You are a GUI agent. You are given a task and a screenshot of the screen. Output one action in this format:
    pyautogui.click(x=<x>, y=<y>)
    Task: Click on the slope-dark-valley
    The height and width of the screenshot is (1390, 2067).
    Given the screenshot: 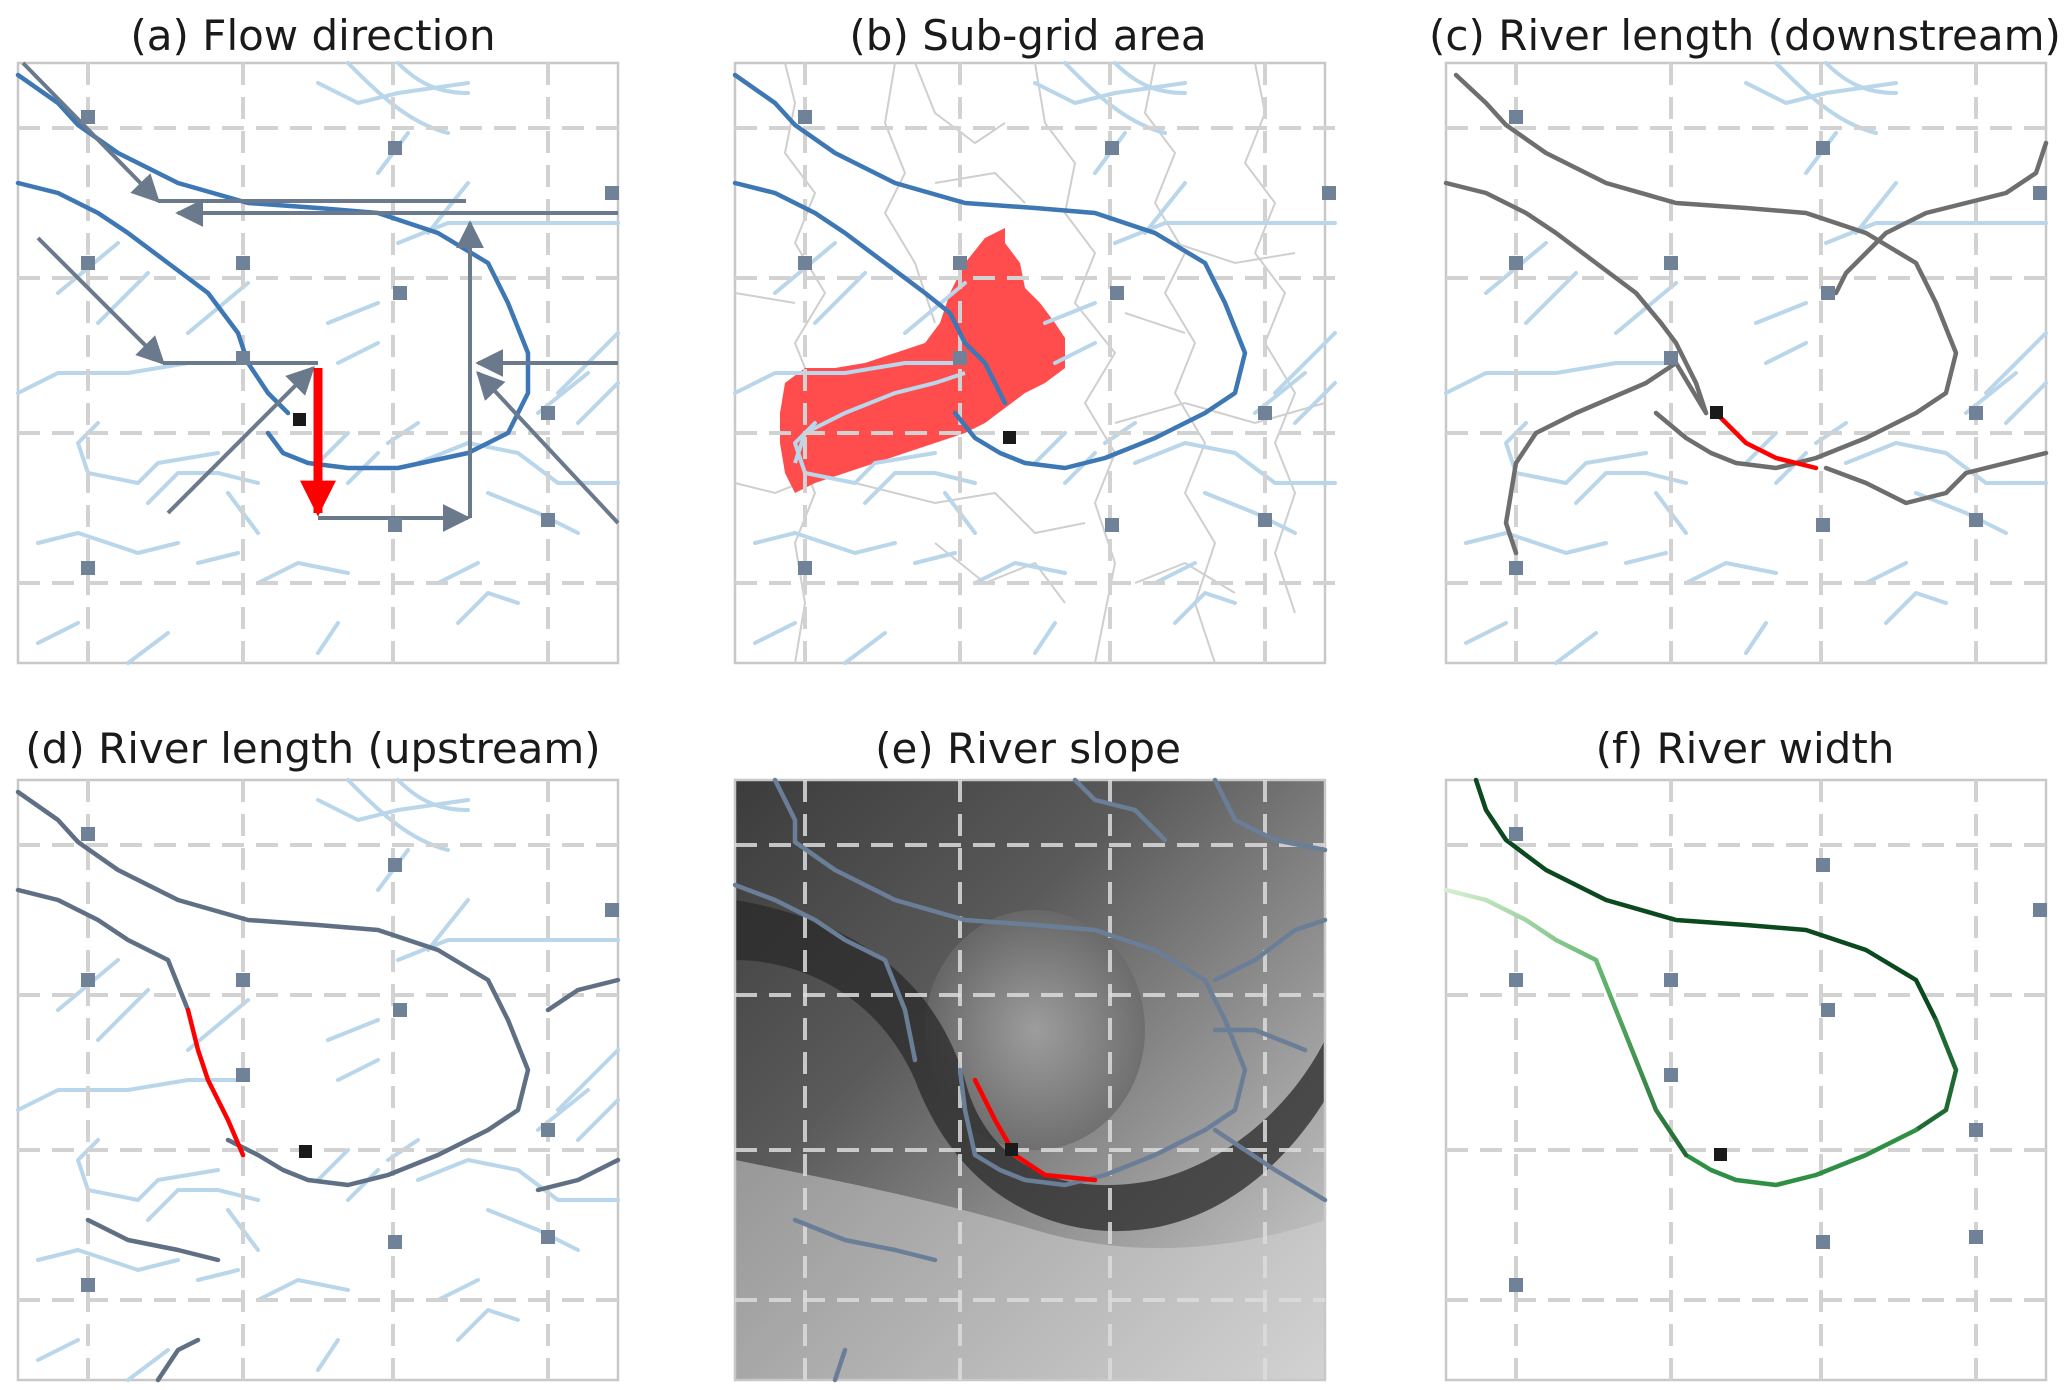 What is the action you would take?
    pyautogui.click(x=1030, y=1066)
    